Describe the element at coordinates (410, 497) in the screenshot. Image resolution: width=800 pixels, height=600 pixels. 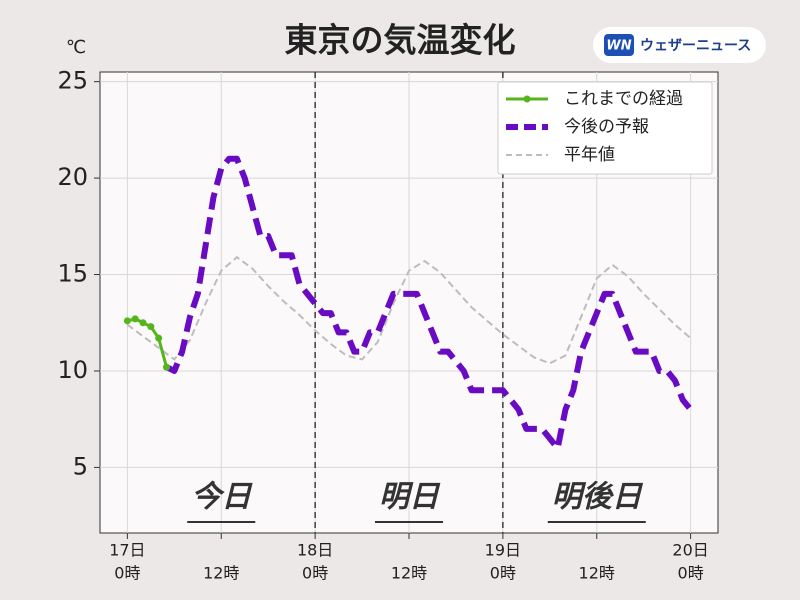
I see `day-label: 明日` at that location.